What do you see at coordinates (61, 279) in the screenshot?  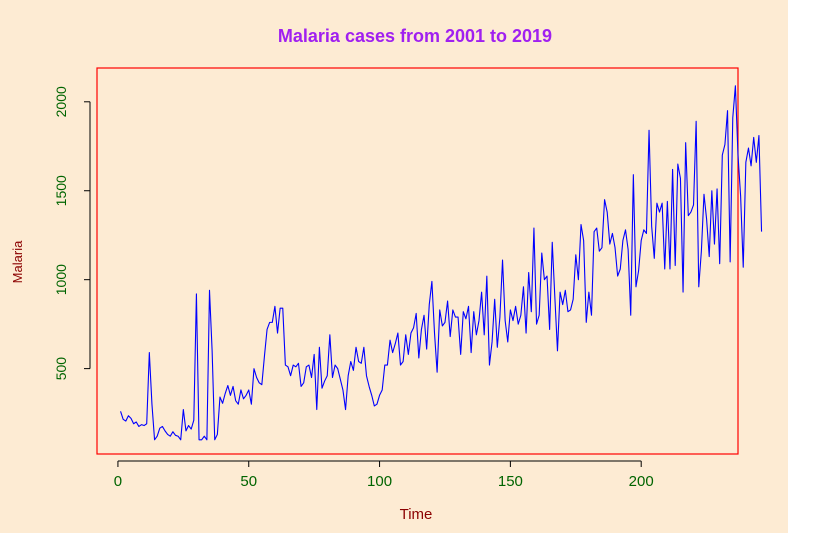 I see `y-tick-label: 1000` at bounding box center [61, 279].